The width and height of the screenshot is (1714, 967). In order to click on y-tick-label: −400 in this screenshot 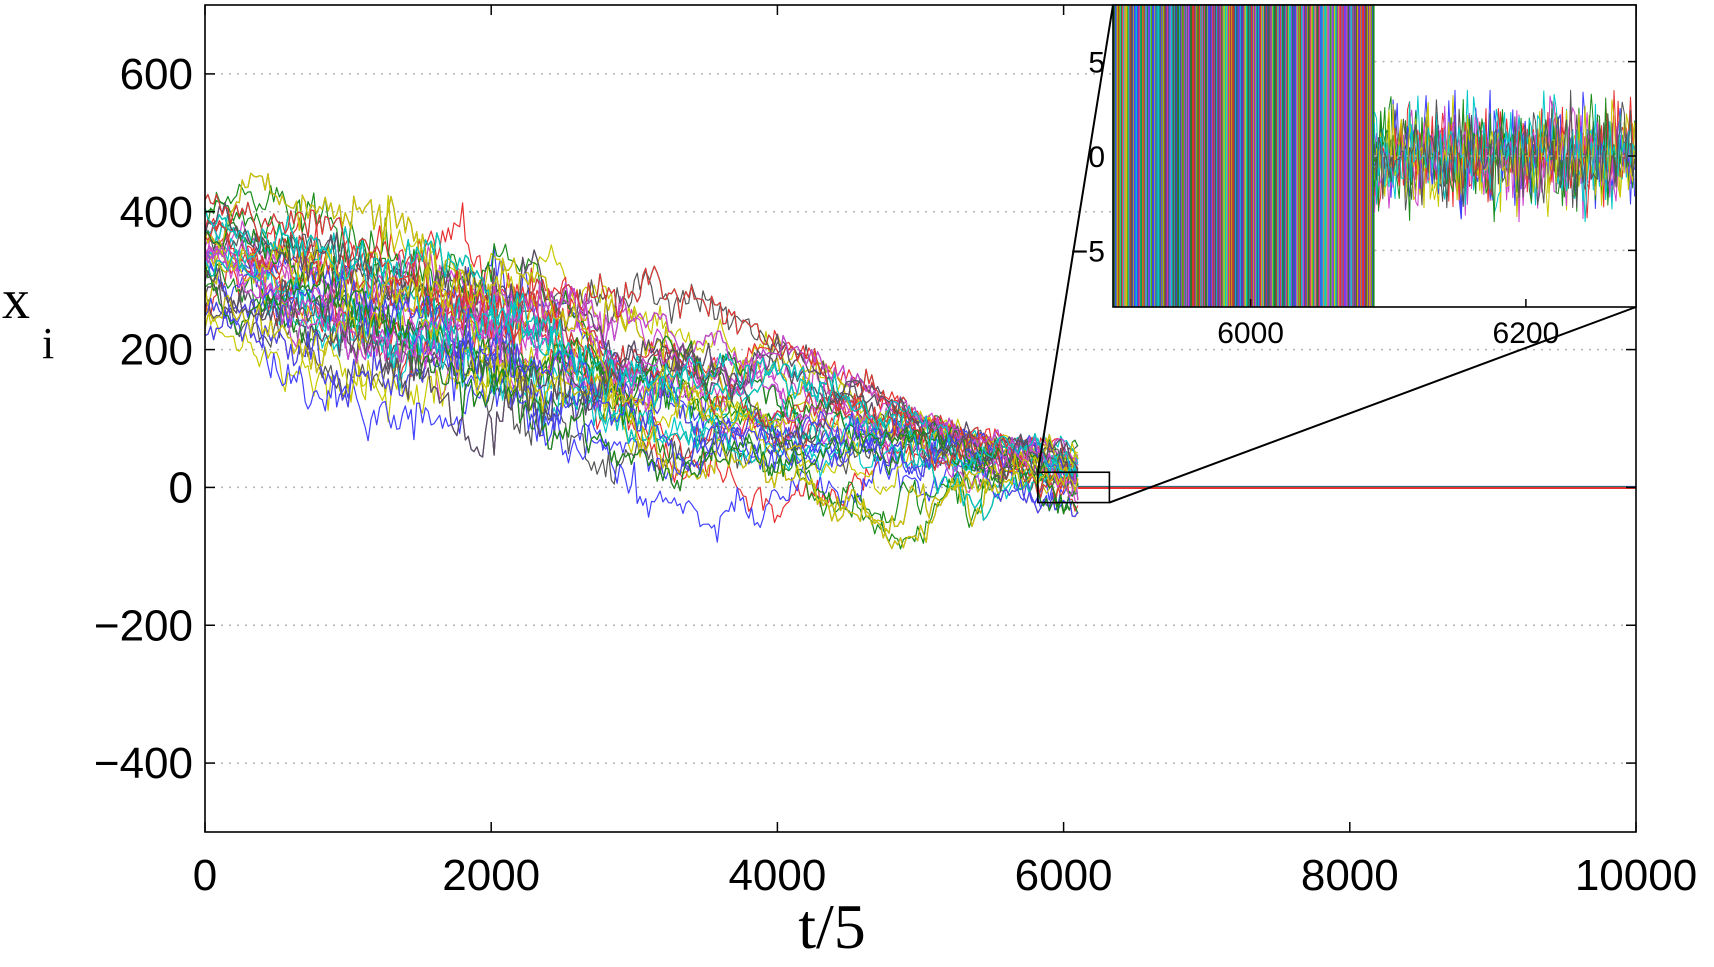, I will do `click(143, 763)`.